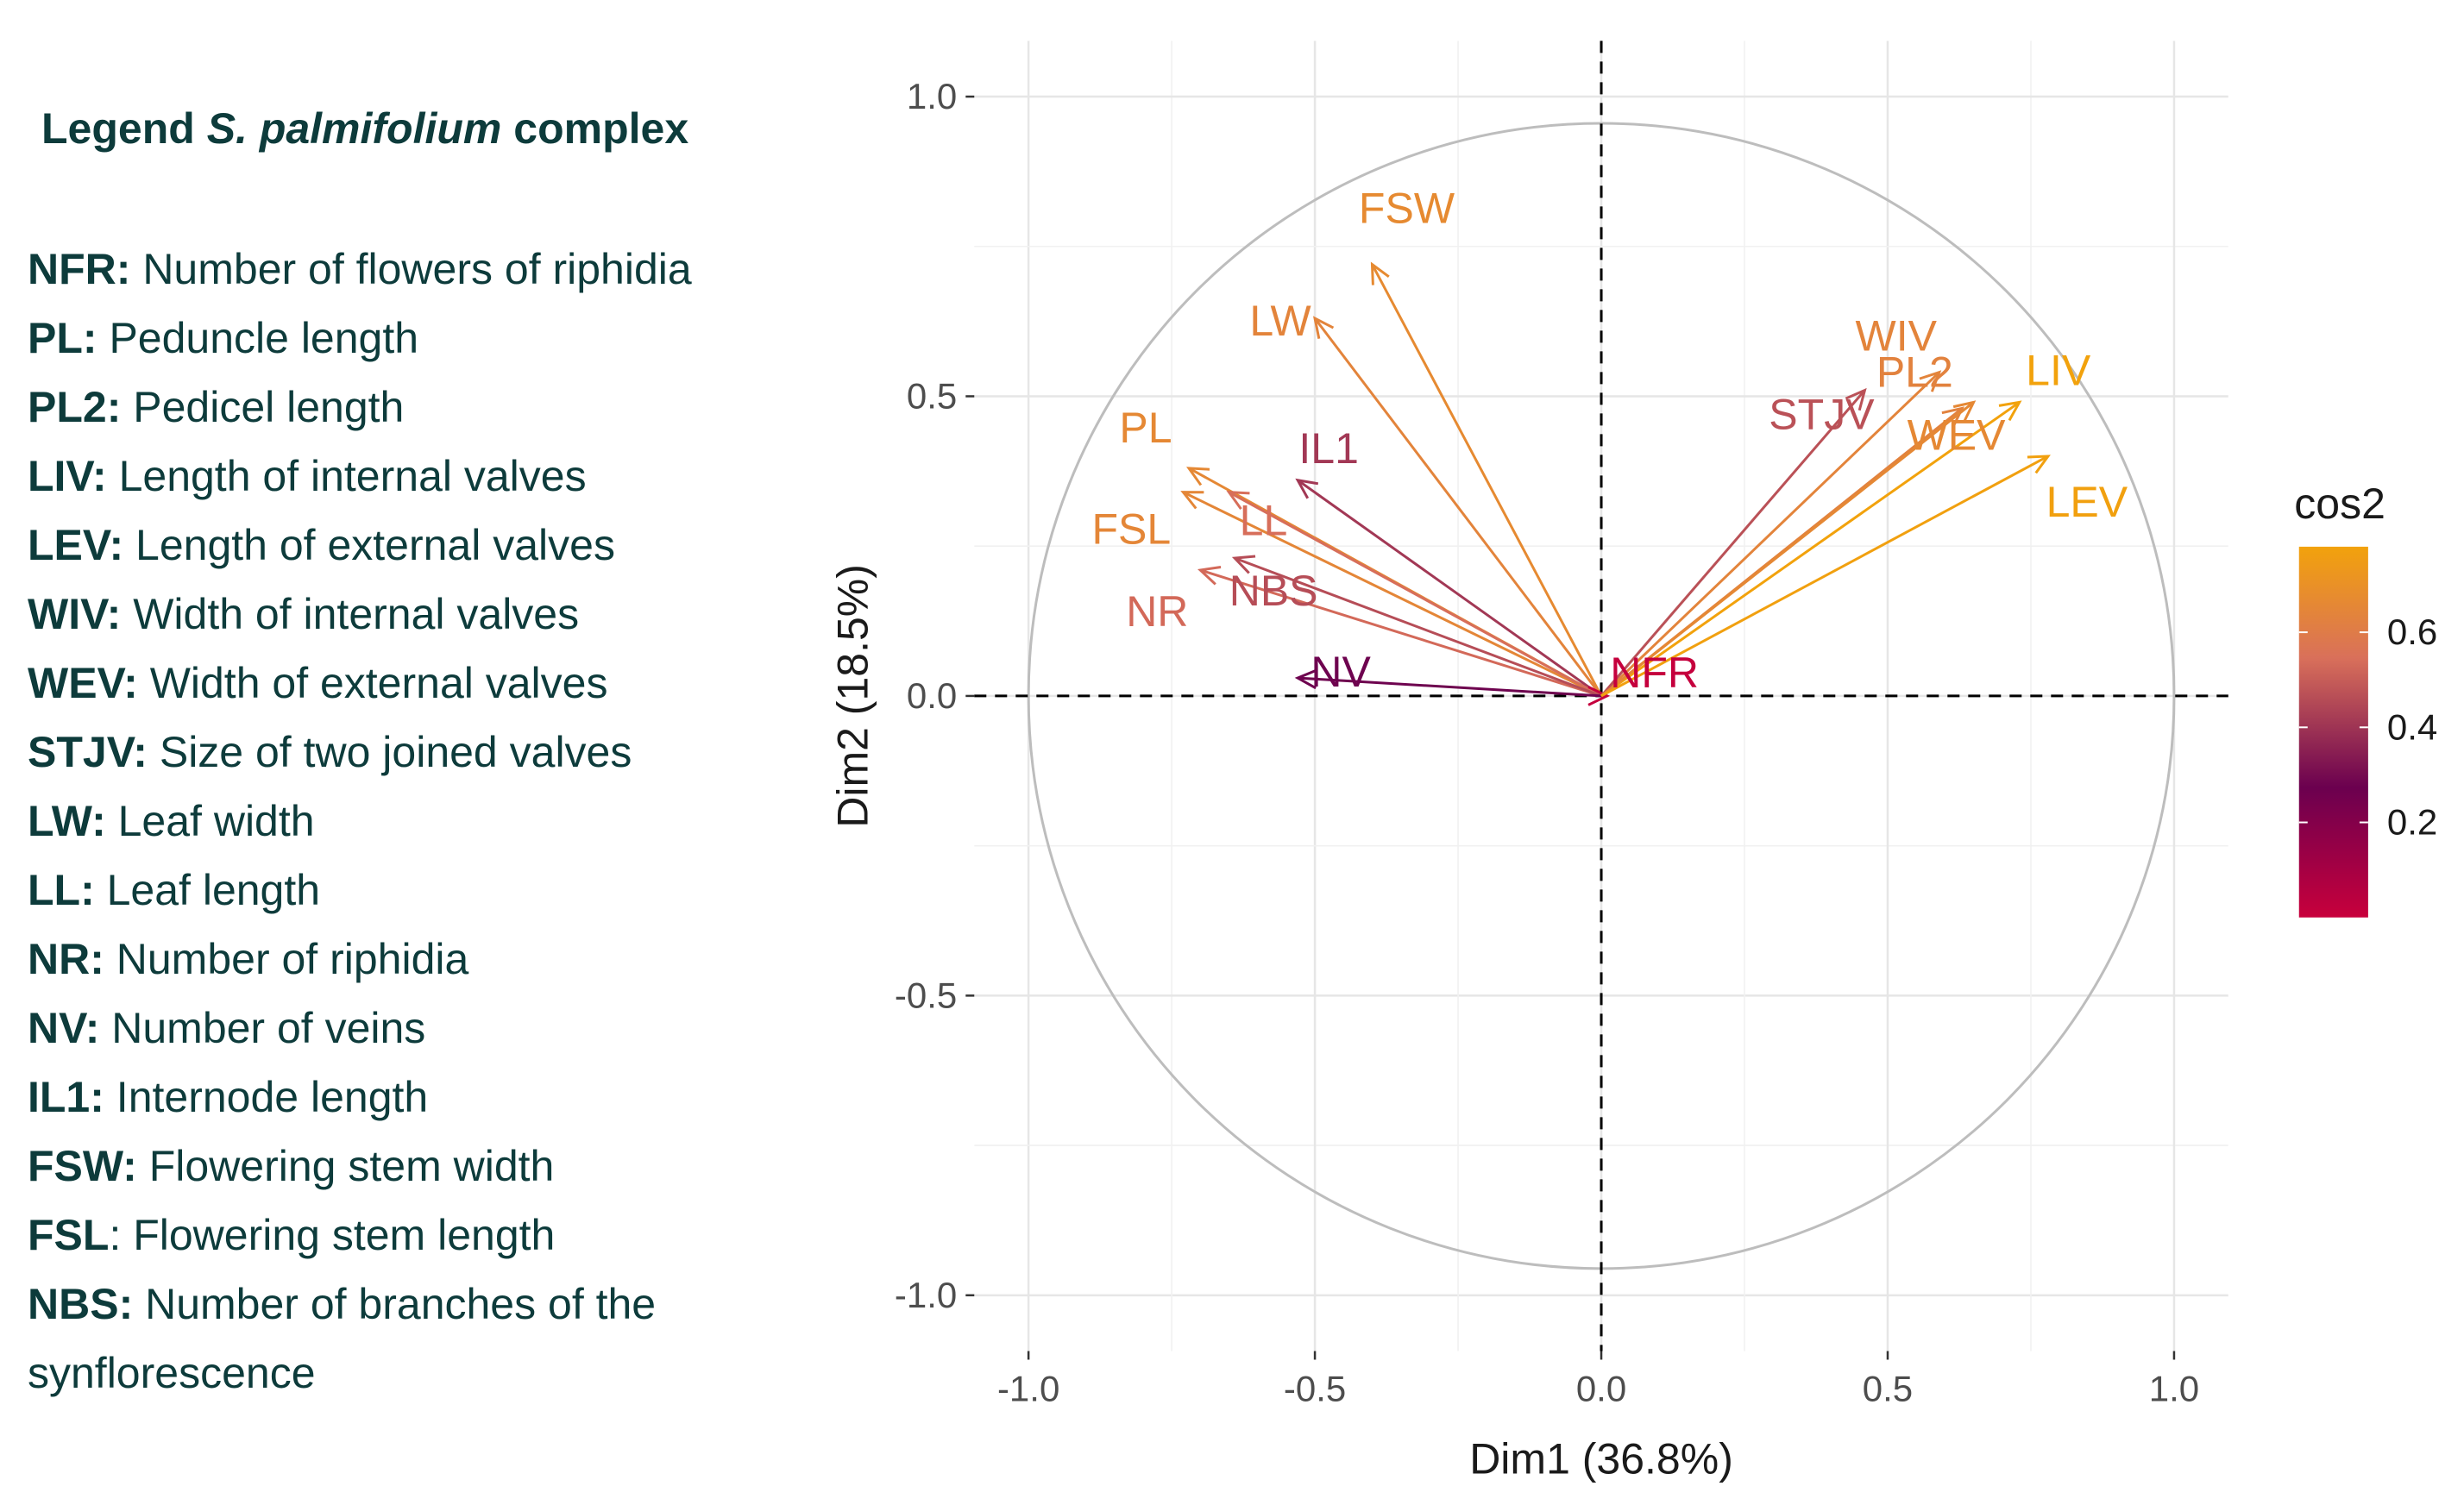  I want to click on variable-label: NFR, so click(1655, 673).